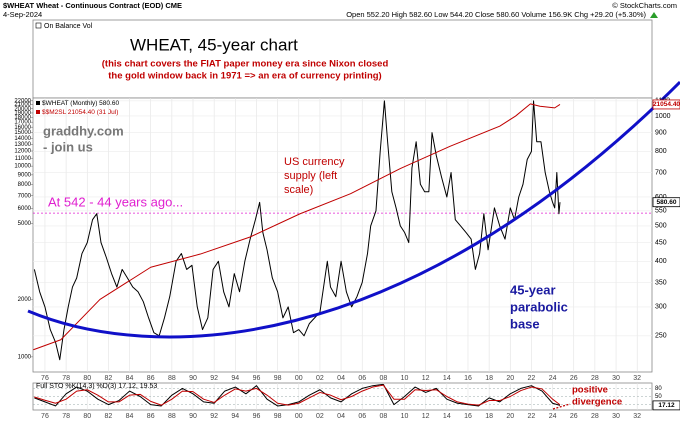 Image resolution: width=680 pixels, height=421 pixels. Describe the element at coordinates (661, 211) in the screenshot. I see `y2-tick-label: 550` at that location.